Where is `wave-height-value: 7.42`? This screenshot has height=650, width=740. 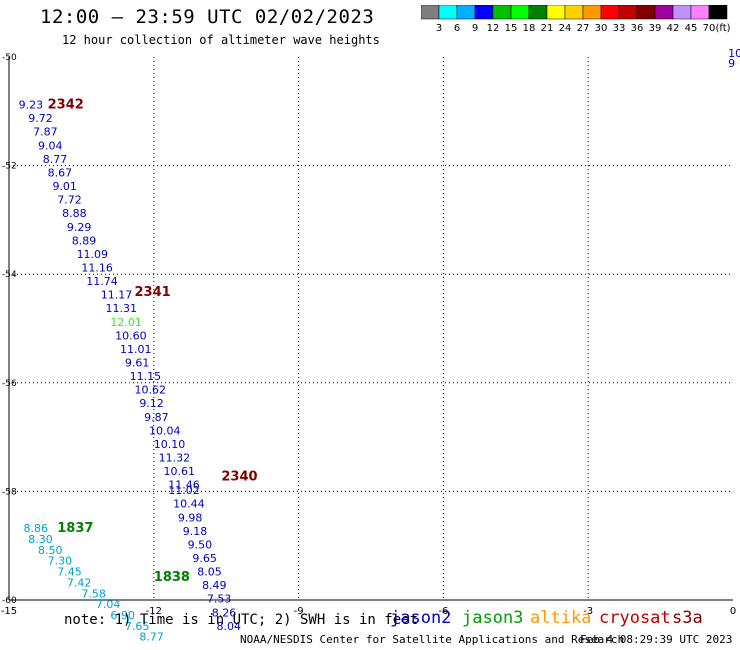
wave-height-value: 7.42 is located at coordinates (79, 582).